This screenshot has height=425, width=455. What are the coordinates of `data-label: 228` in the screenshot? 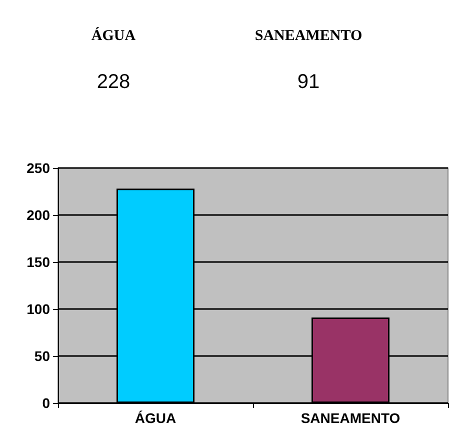 It's located at (113, 82).